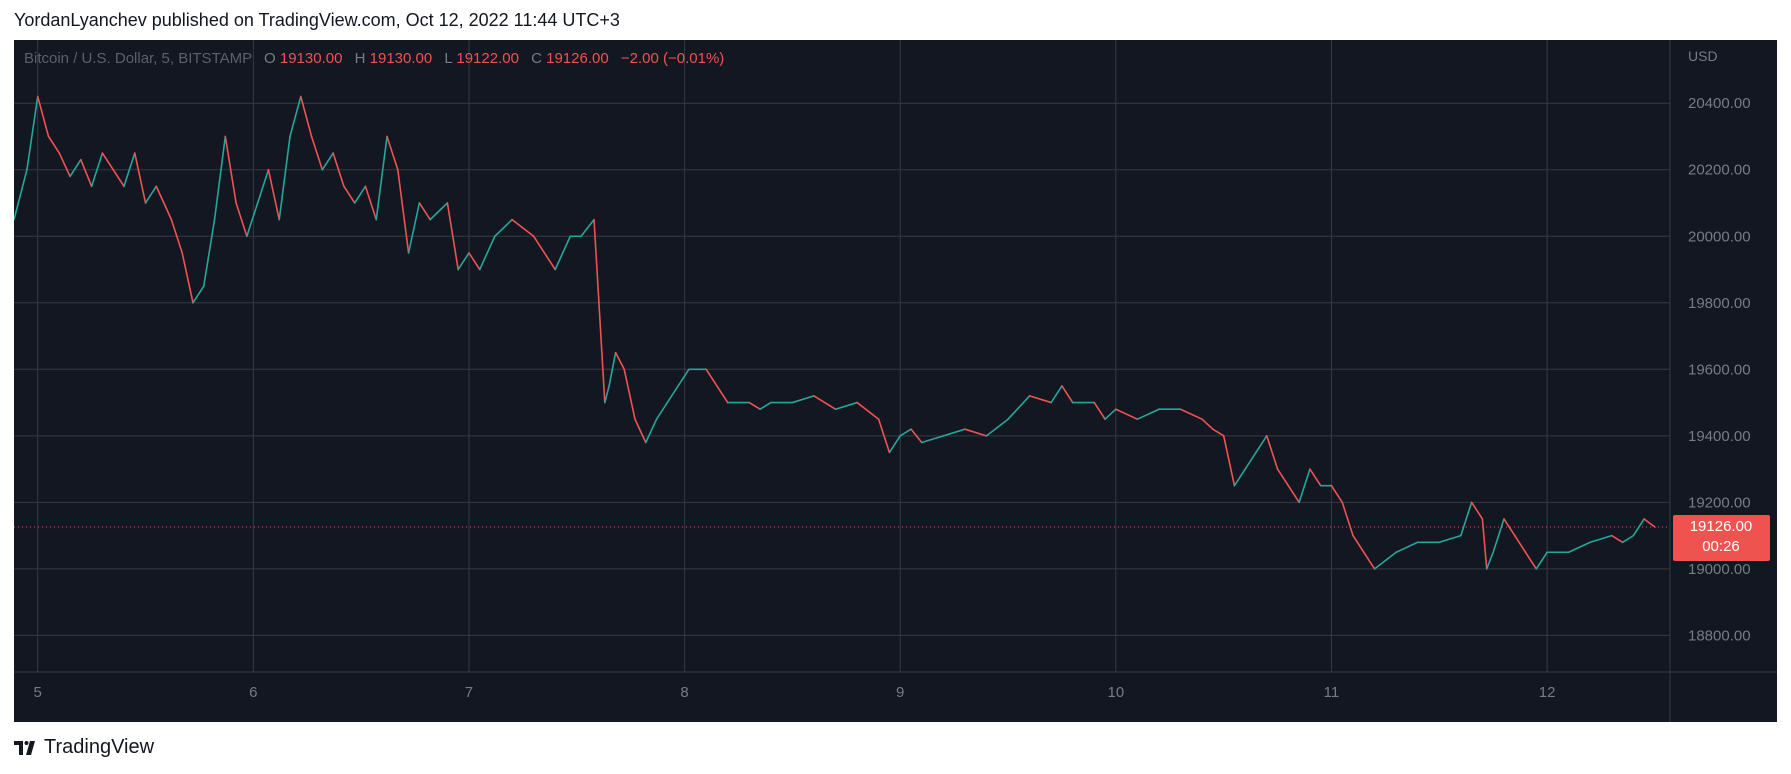 This screenshot has height=774, width=1791. What do you see at coordinates (1719, 569) in the screenshot?
I see `price-tick-label: 19000.00` at bounding box center [1719, 569].